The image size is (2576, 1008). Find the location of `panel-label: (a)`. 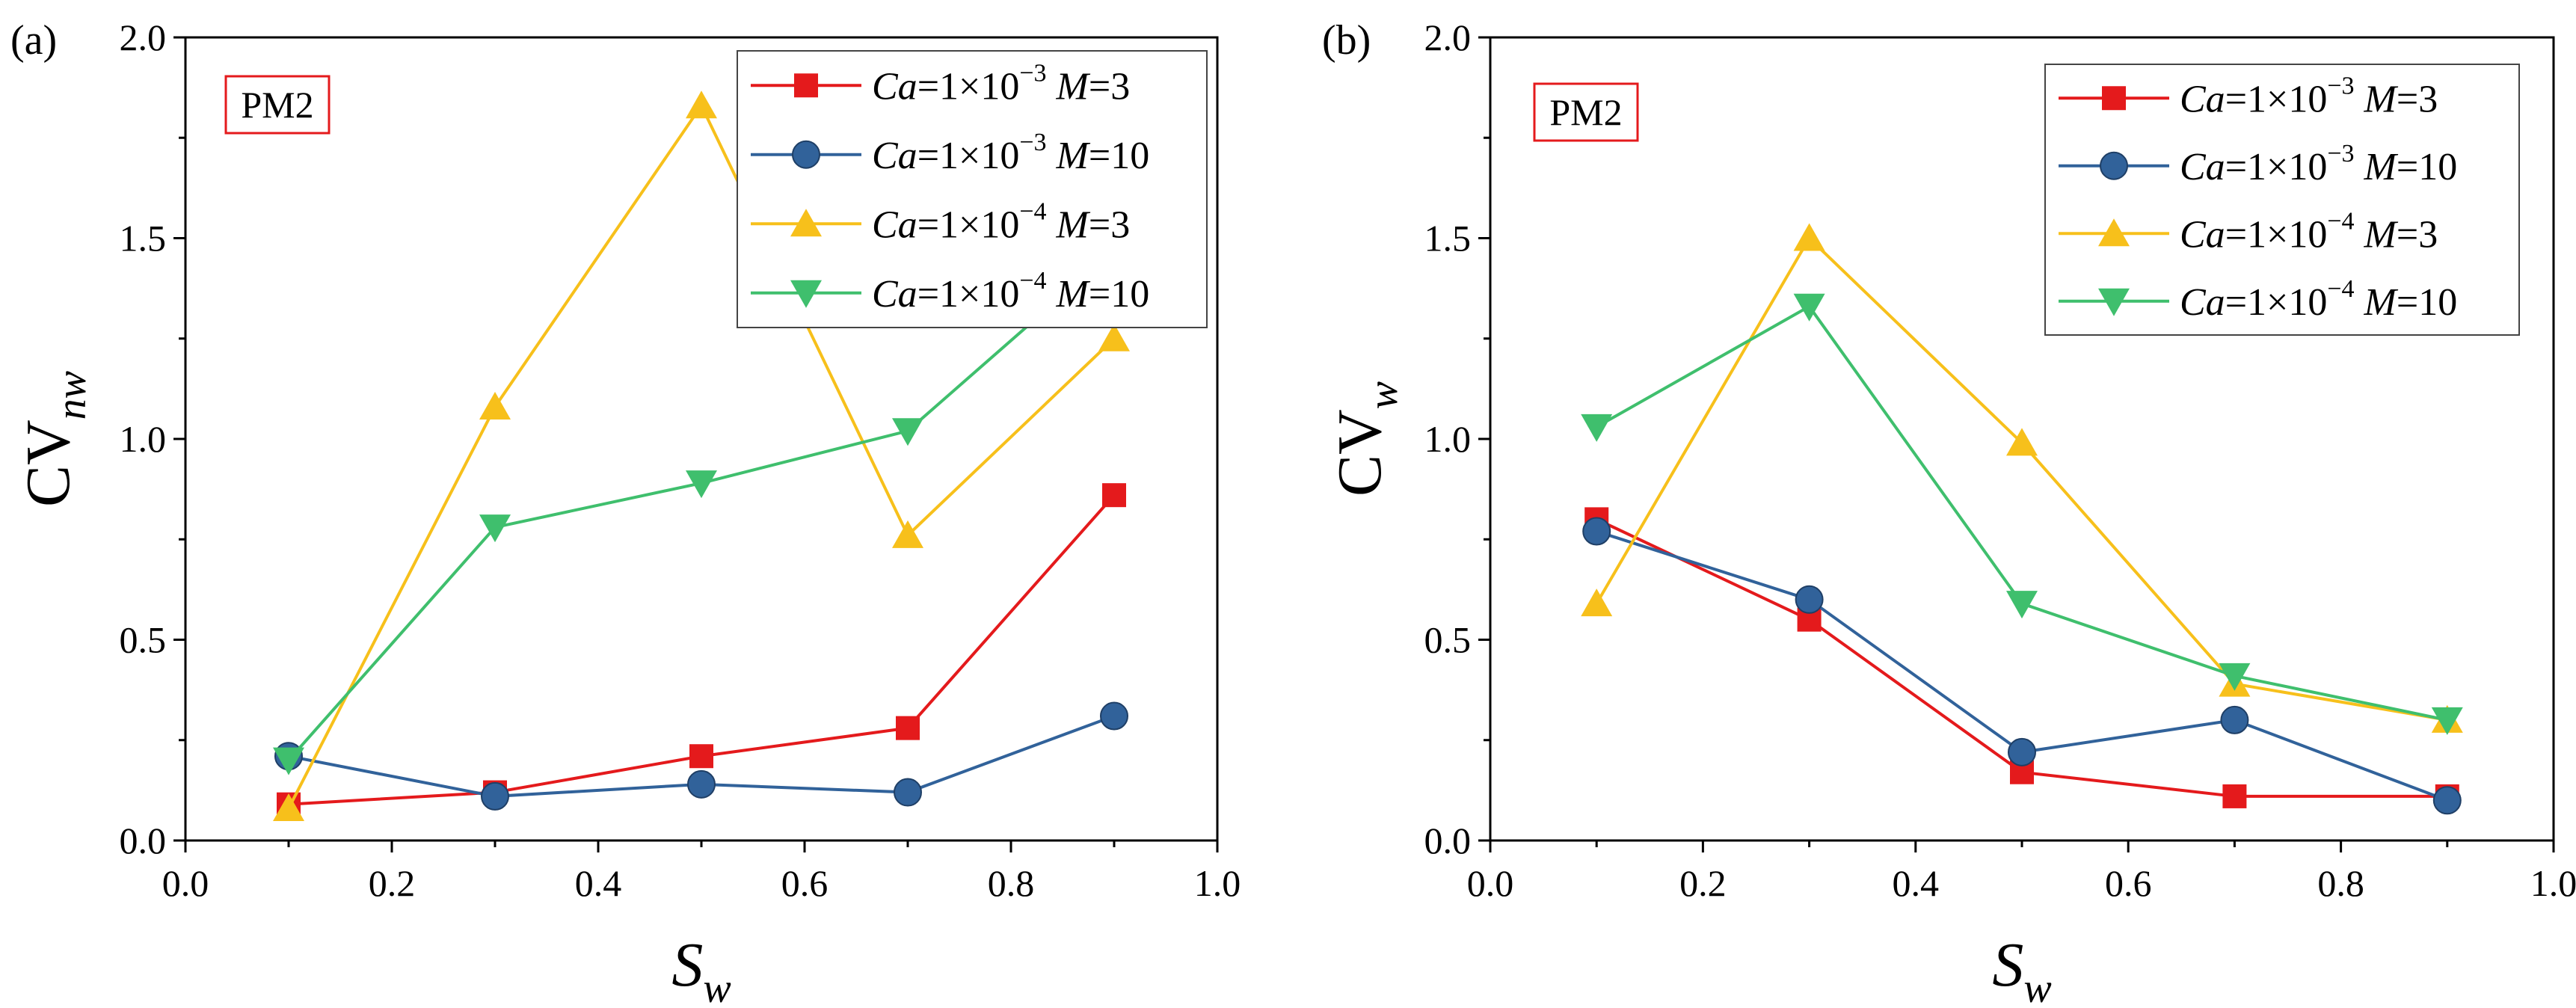

panel-label: (a) is located at coordinates (33, 40).